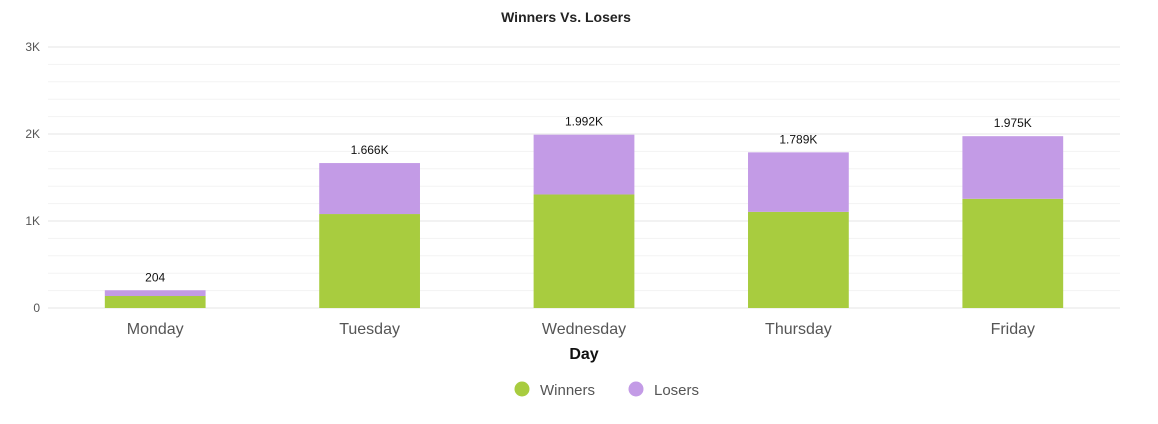 This screenshot has height=424, width=1158. Describe the element at coordinates (32, 134) in the screenshot. I see `y-tick-label: 2K` at that location.